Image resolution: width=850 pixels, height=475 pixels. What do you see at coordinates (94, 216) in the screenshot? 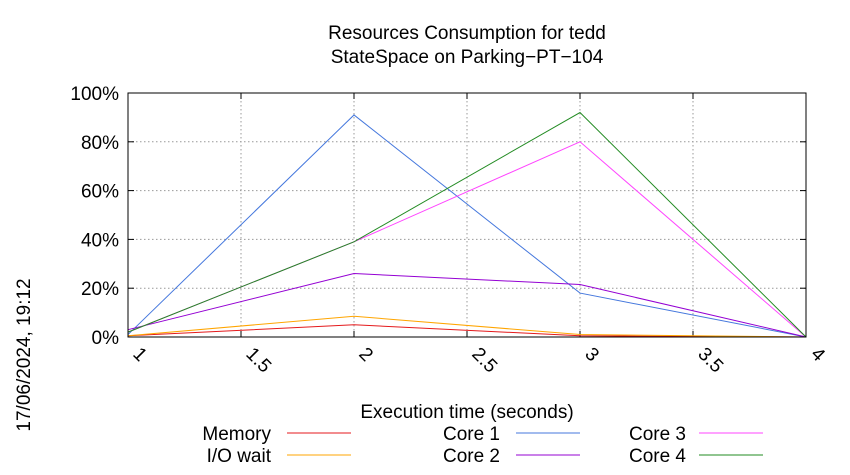
I see `y-tick-labels: 0% 20% 40% 60% 80% 100%` at bounding box center [94, 216].